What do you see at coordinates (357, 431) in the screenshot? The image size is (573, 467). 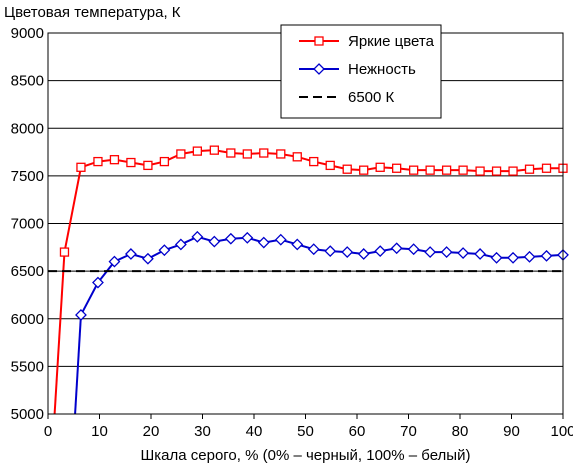 I see `x-tick-label: 60` at bounding box center [357, 431].